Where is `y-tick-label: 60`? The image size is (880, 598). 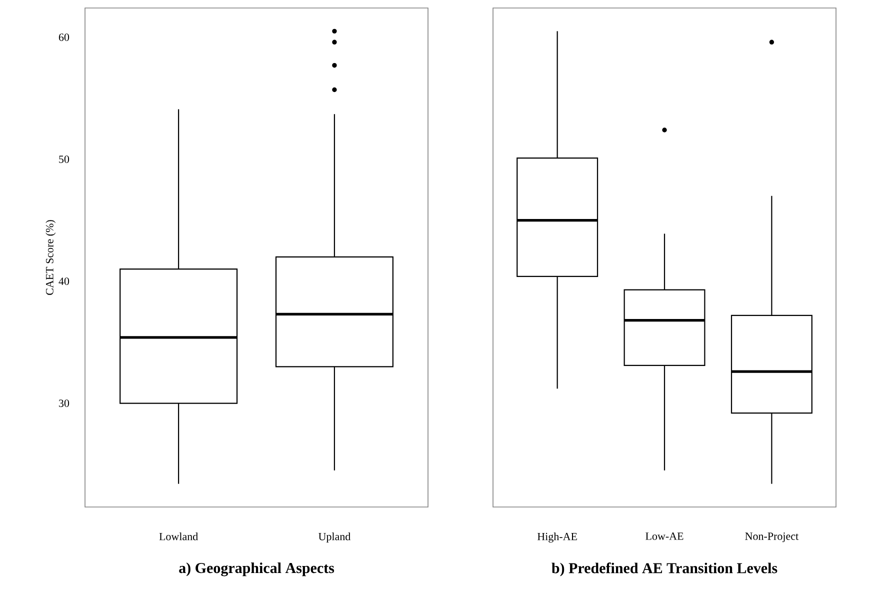
y-tick-label: 60 is located at coordinates (64, 37).